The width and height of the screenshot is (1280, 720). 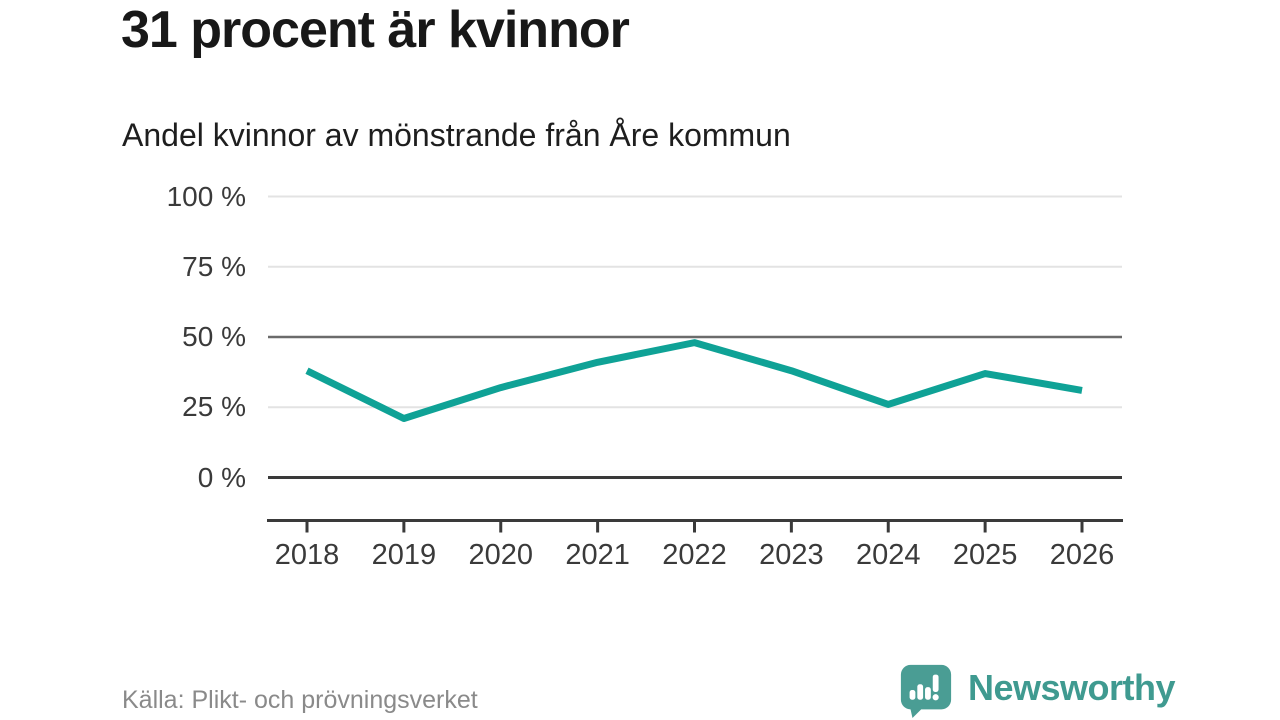 I want to click on newsworthy-wordmark: Newsworthy, so click(x=1072, y=687).